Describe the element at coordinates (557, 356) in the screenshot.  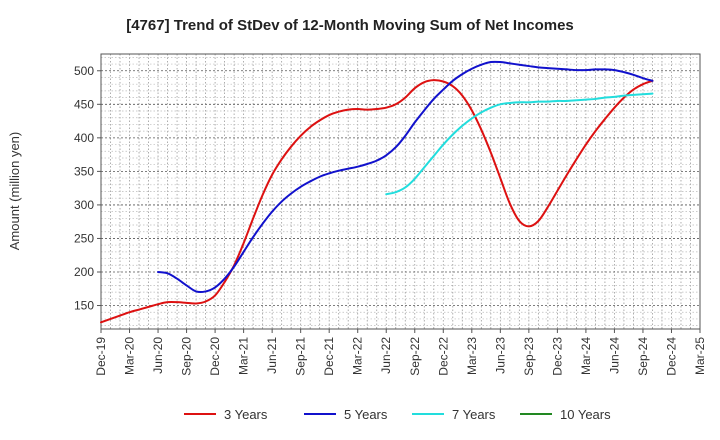
I see `x-tick-label: Dec-23` at that location.